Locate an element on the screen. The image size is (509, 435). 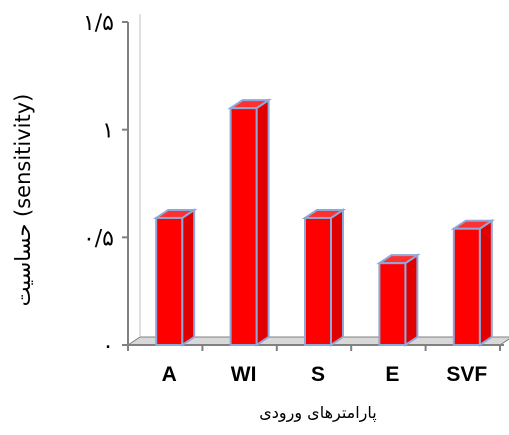
y-axis-label: حساسیت (sensitivity) is located at coordinates (23, 200).